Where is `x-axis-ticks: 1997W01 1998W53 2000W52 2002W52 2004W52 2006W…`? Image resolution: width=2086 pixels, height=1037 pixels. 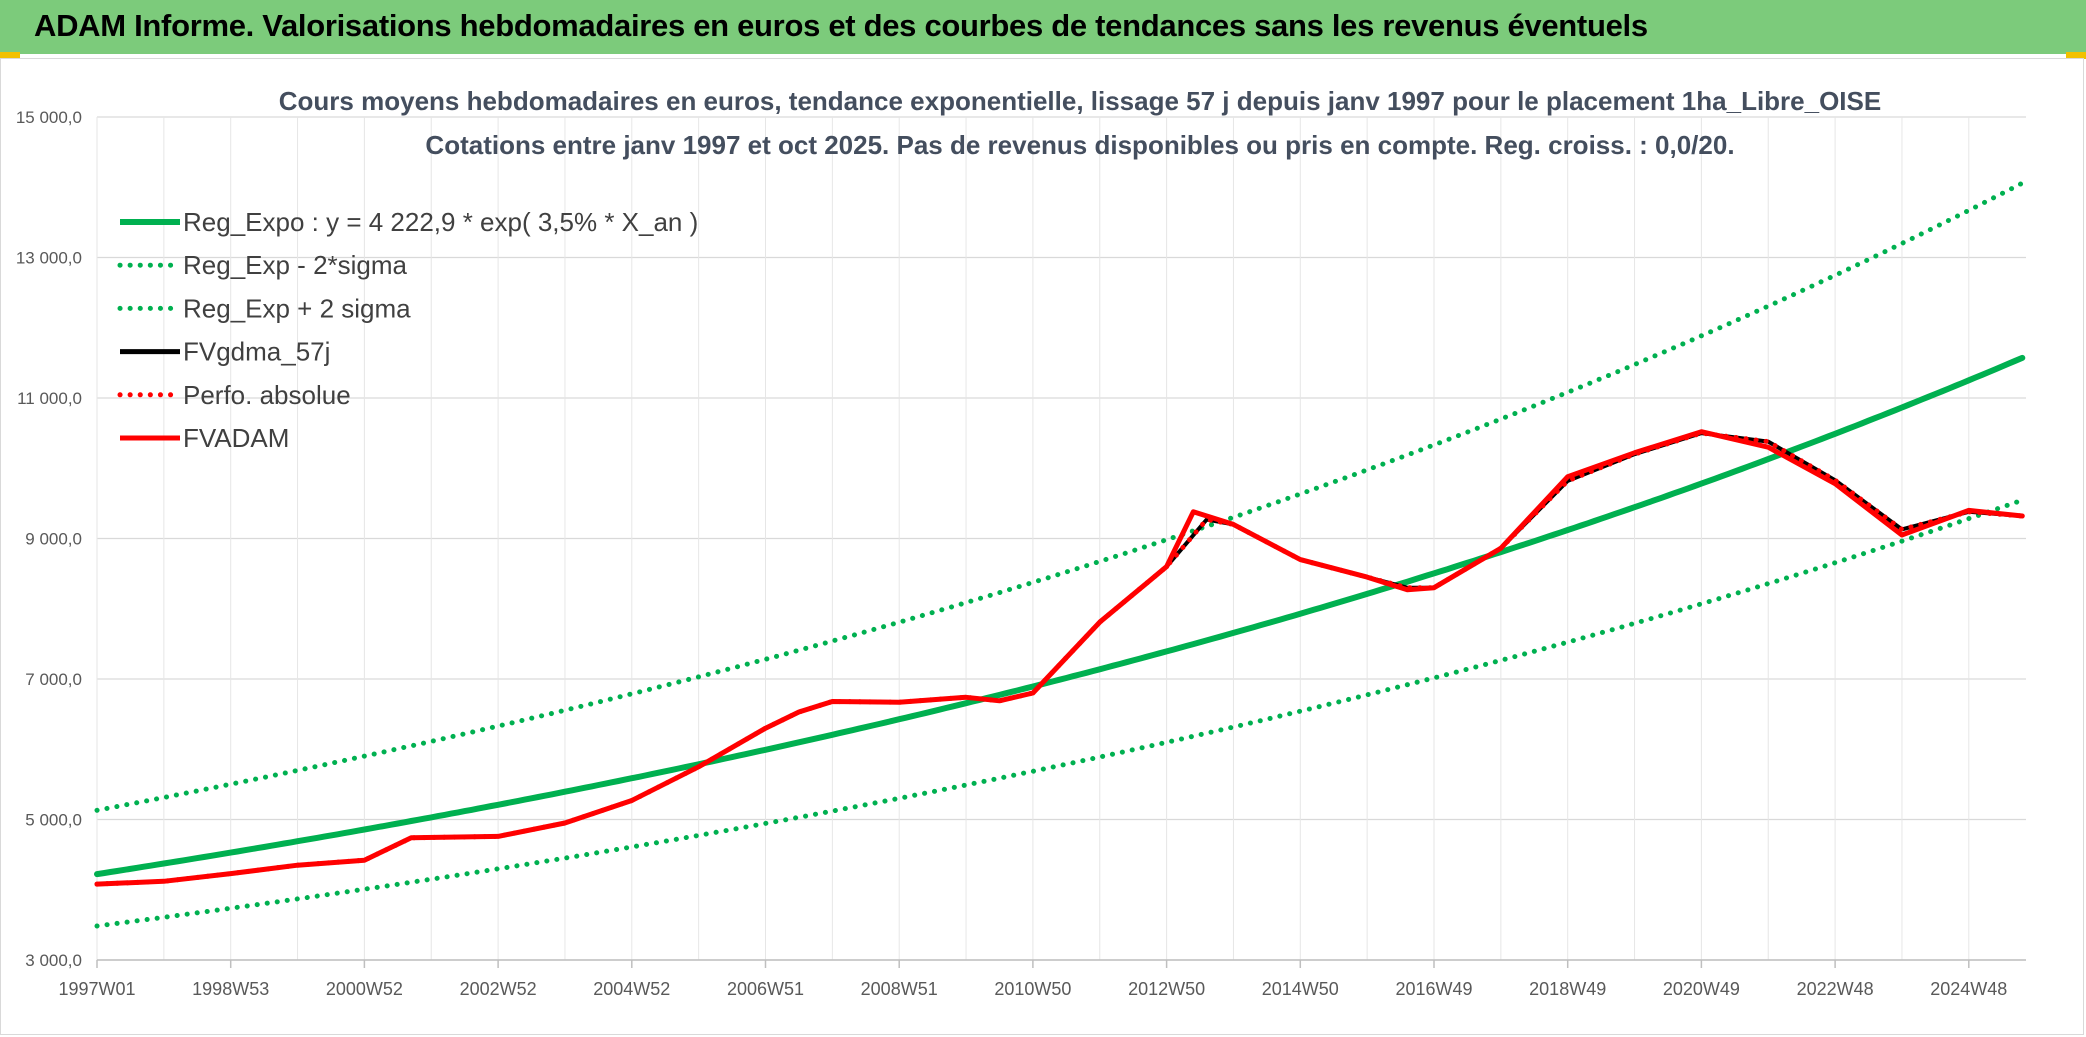
x-axis-ticks: 1997W01 1998W53 2000W52 2002W52 2004W52 2006W… is located at coordinates (1032, 979).